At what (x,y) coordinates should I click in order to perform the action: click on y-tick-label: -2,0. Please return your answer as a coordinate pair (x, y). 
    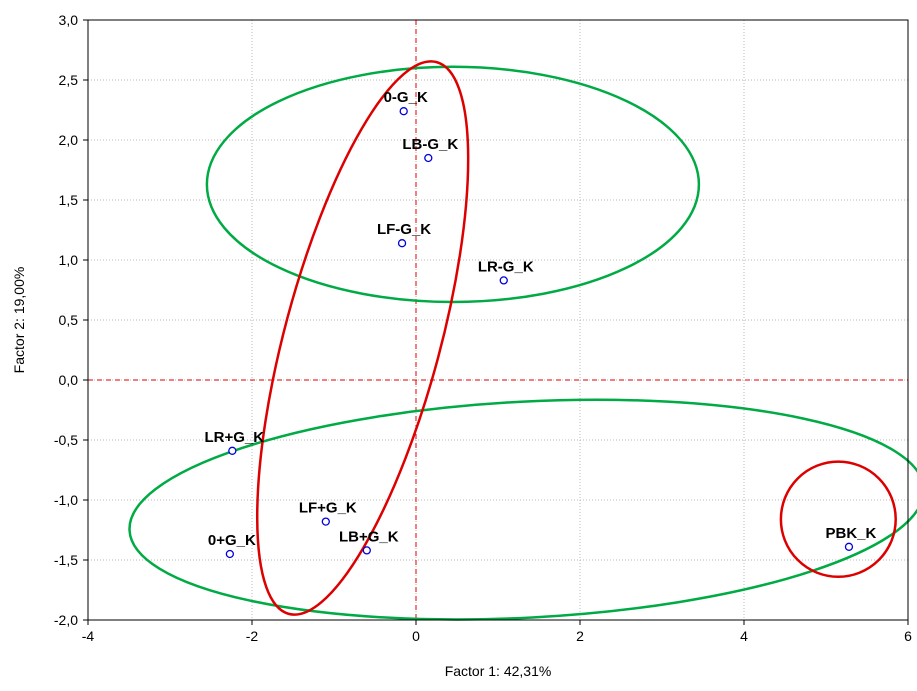
    Looking at the image, I should click on (66, 620).